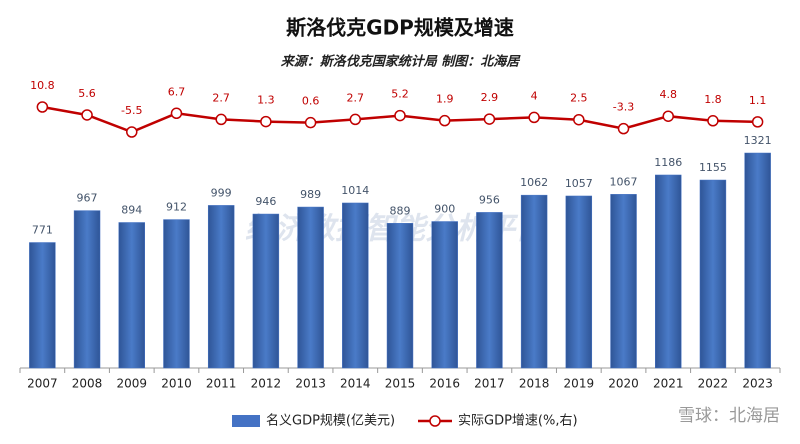 The width and height of the screenshot is (800, 444). I want to click on bar-label: 989, so click(310, 194).